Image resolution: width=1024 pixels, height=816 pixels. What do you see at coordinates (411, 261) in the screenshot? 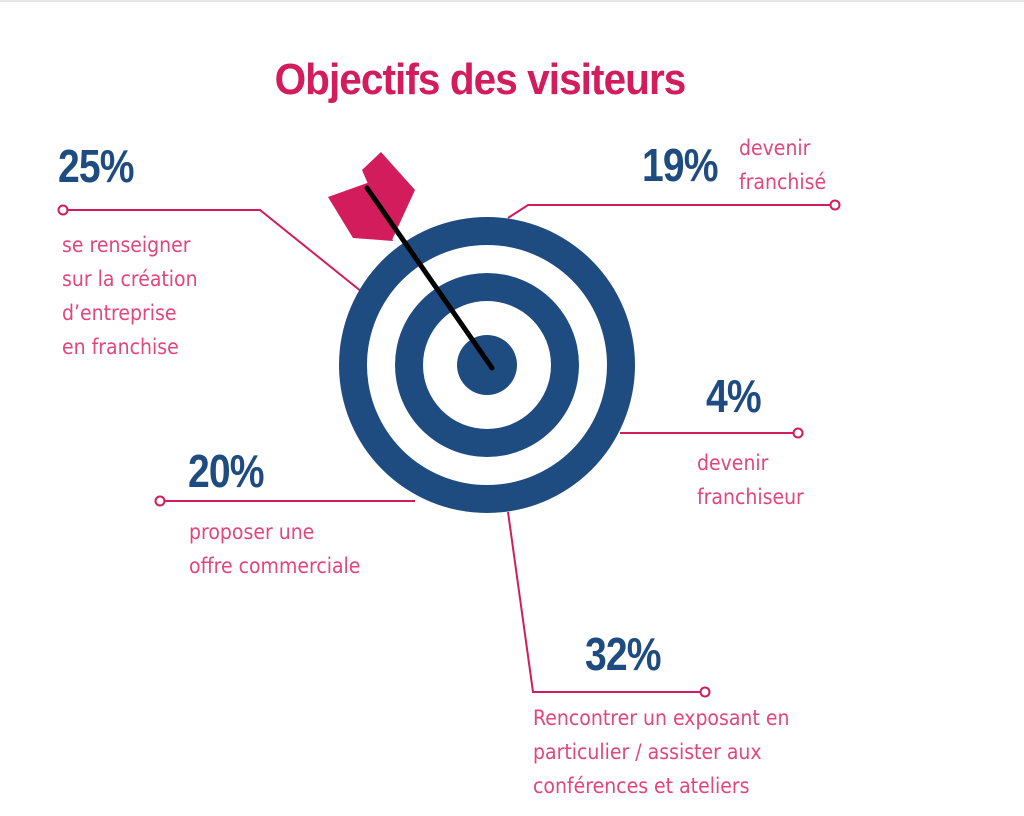
I see `arrow-icon` at bounding box center [411, 261].